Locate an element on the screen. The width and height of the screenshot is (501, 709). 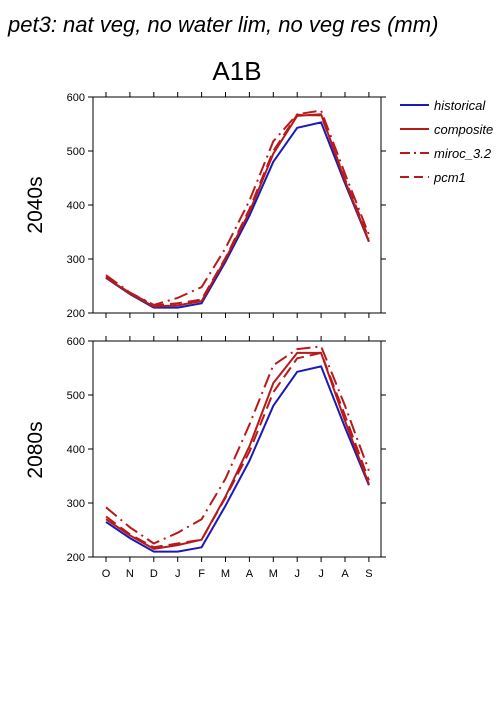
x-tick-label-7: M is located at coordinates (273, 574).